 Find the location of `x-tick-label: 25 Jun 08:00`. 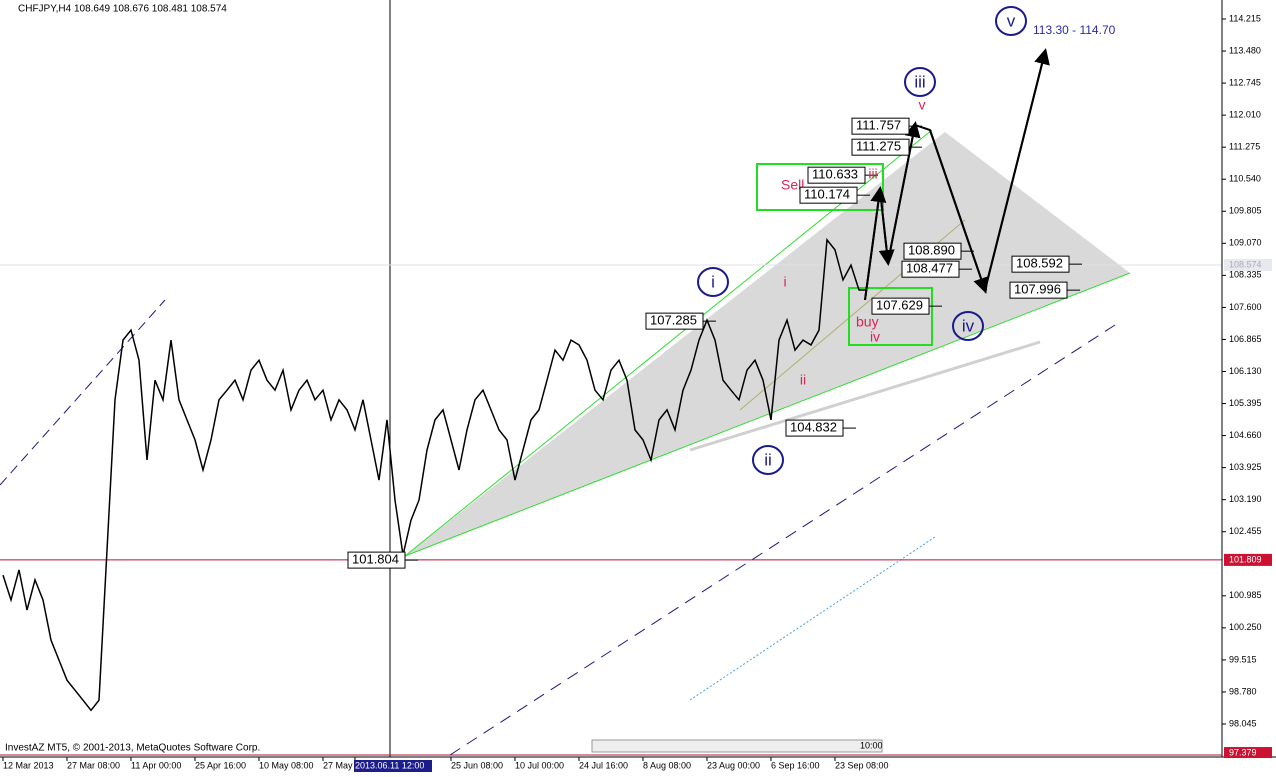

x-tick-label: 25 Jun 08:00 is located at coordinates (477, 765).